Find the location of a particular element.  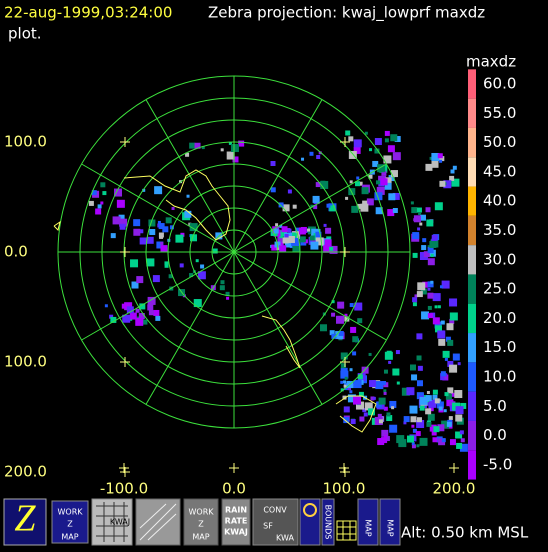

map-button is located at coordinates (368, 522).